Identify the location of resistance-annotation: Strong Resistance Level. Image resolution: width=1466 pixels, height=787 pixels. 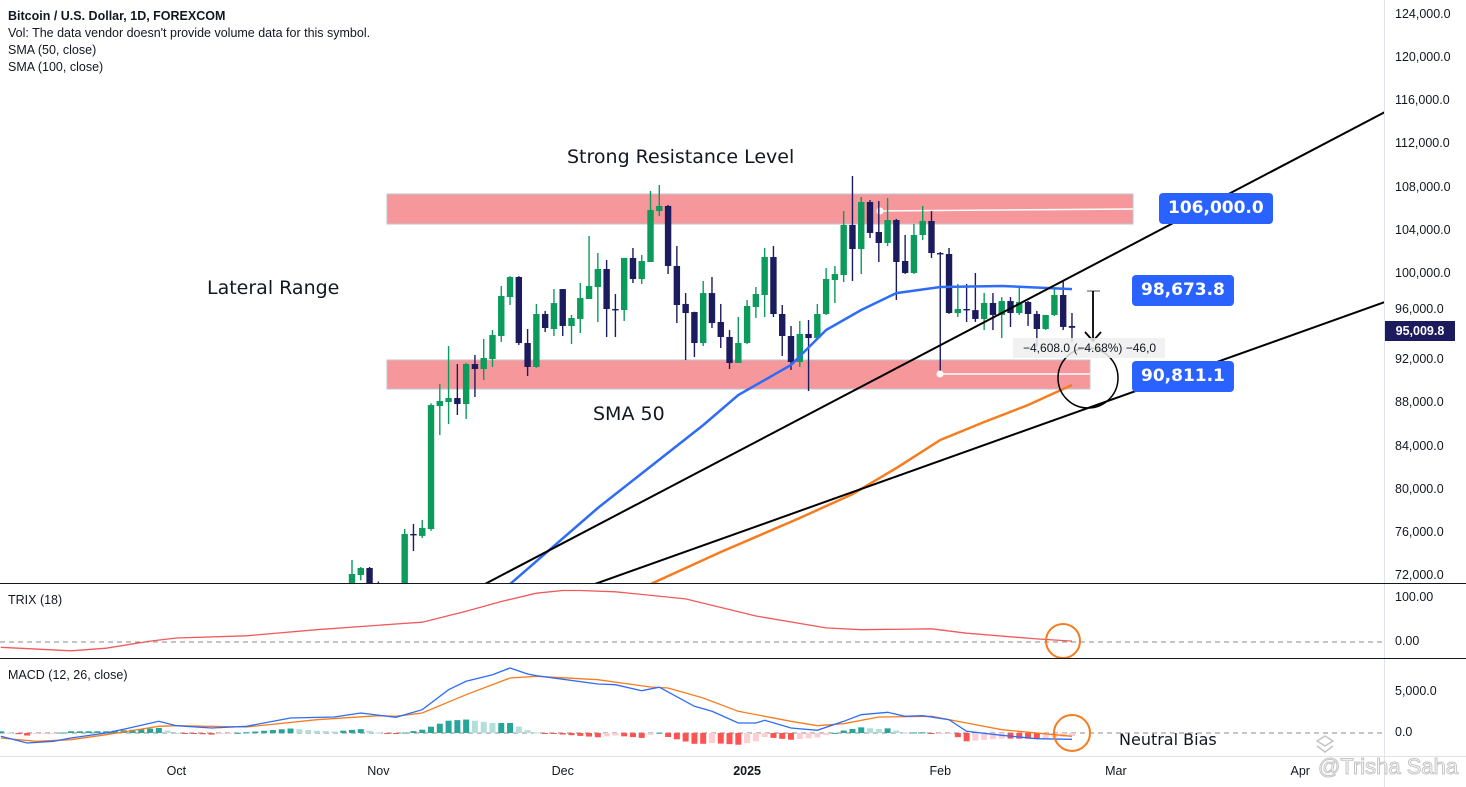
(681, 157).